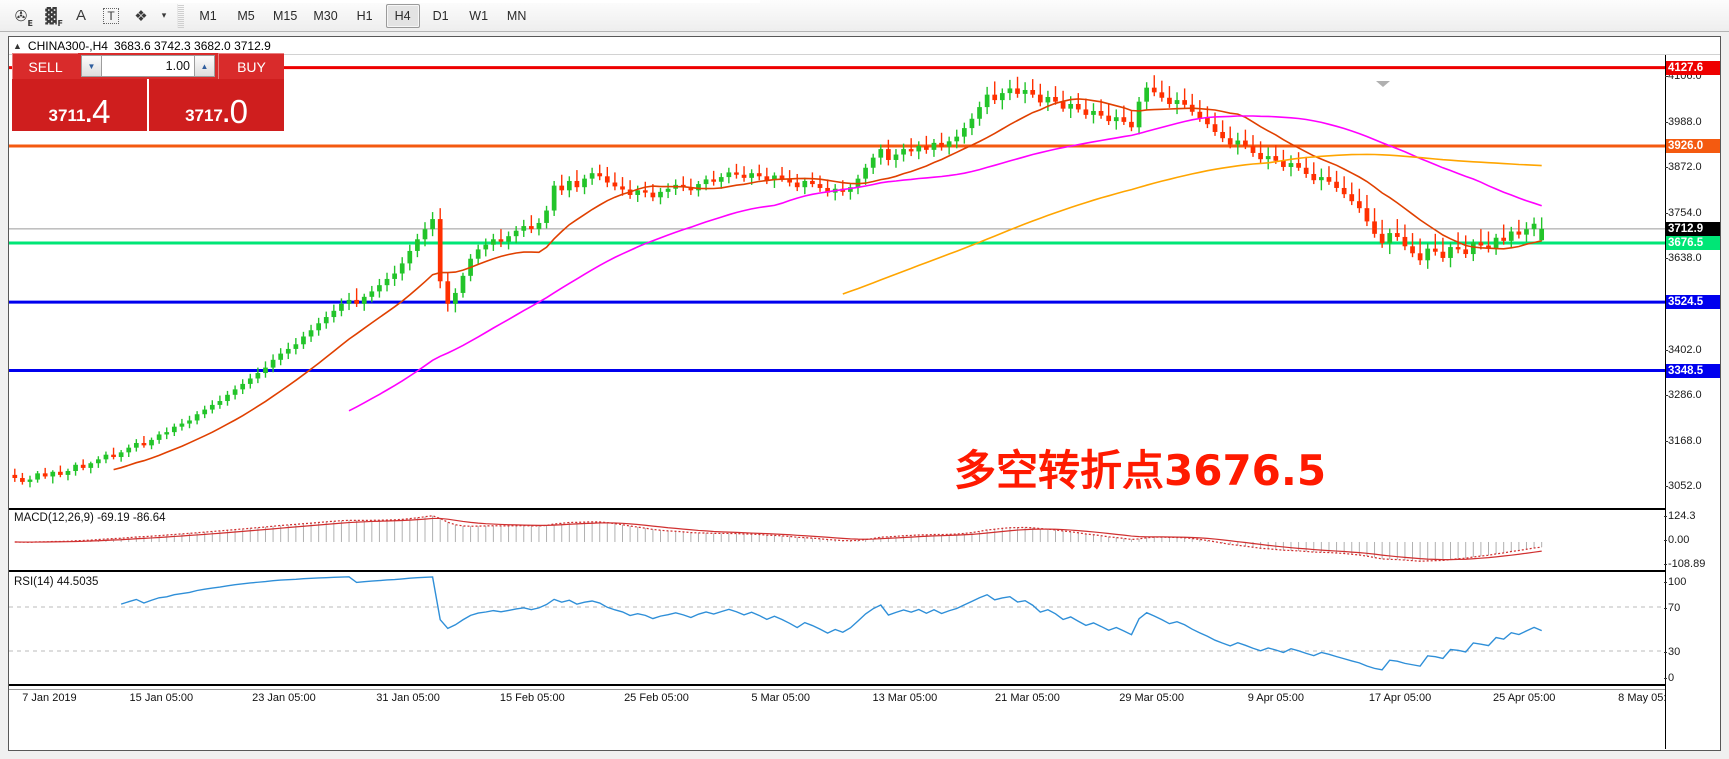 The width and height of the screenshot is (1729, 759). What do you see at coordinates (161, 698) in the screenshot?
I see `time-tick: 15 Jan 05:00` at bounding box center [161, 698].